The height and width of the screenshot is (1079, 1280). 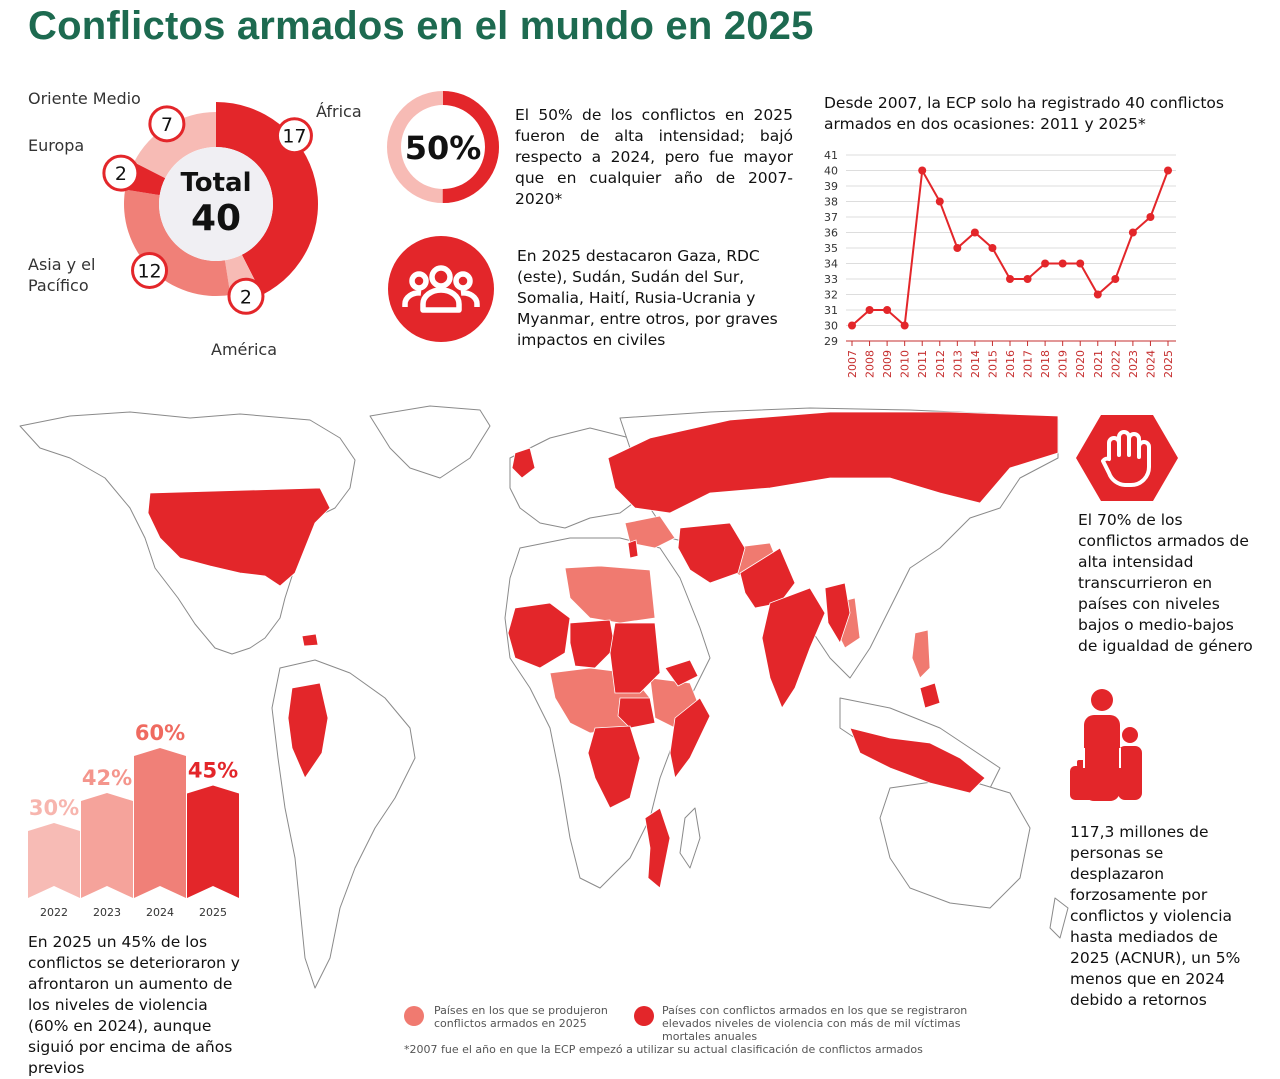 What do you see at coordinates (150, 270) in the screenshot?
I see `region-count-badge: 12` at bounding box center [150, 270].